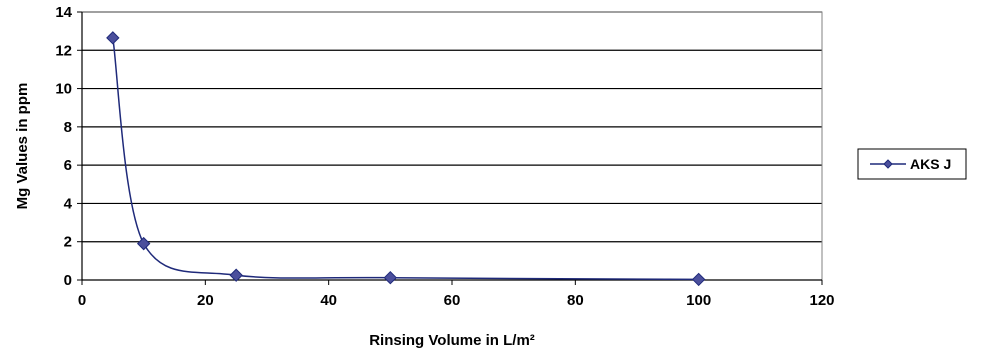  I want to click on x-tick-label: 80, so click(575, 300).